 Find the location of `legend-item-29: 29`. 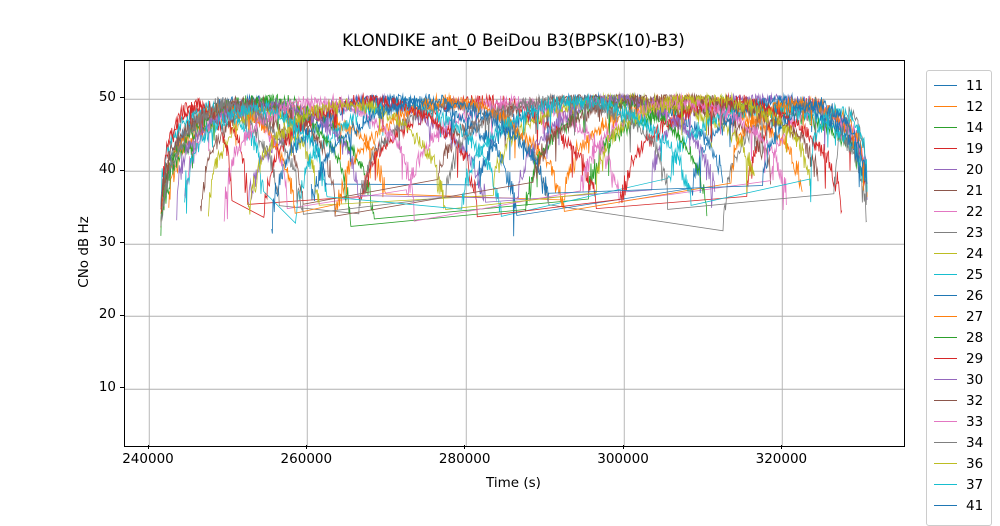

legend-item-29: 29 is located at coordinates (959, 358).